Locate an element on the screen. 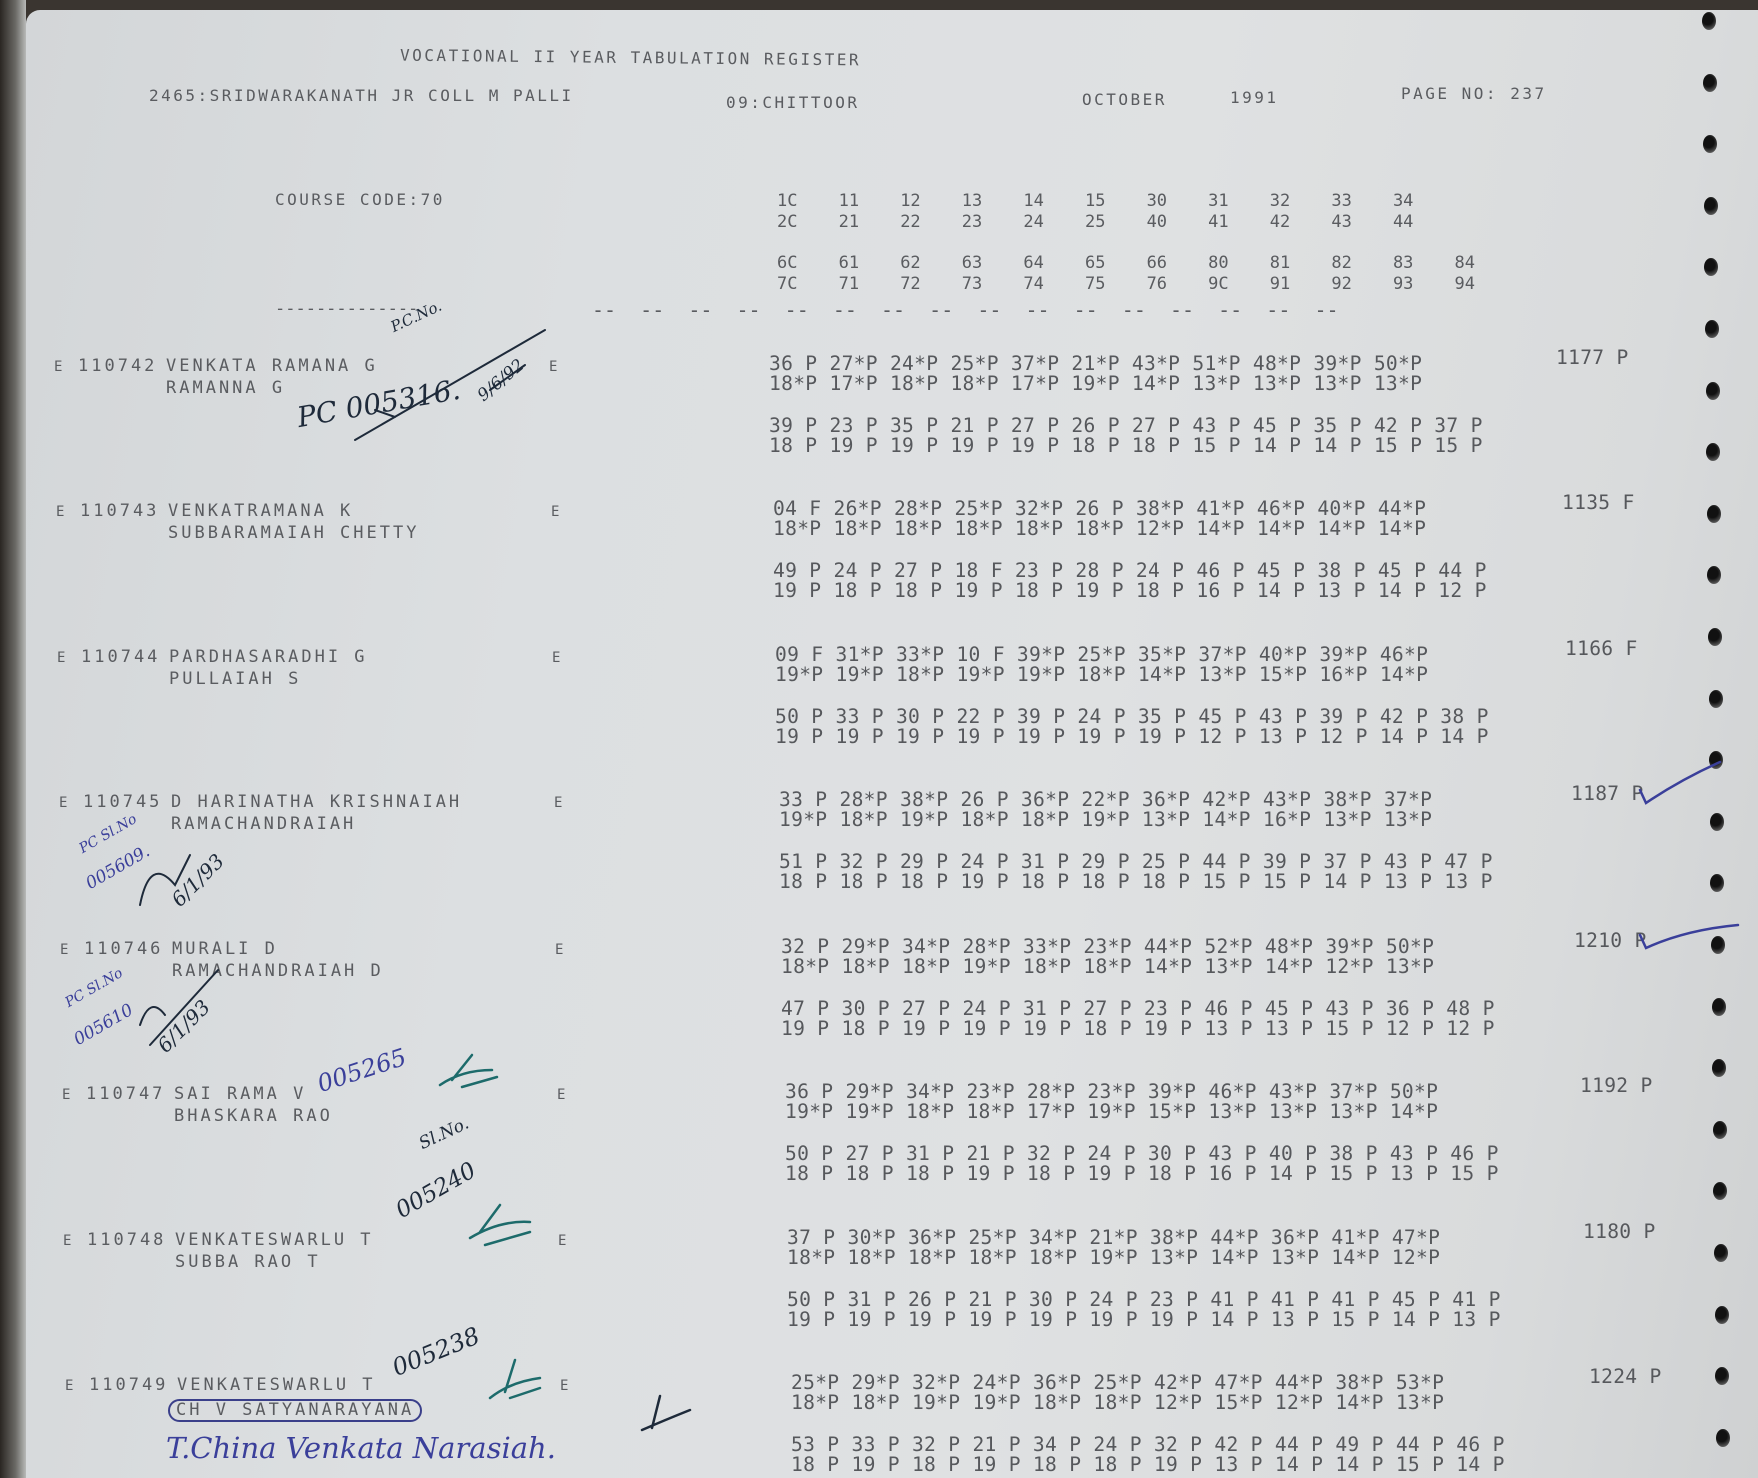  column-code: 76 is located at coordinates (1157, 284).